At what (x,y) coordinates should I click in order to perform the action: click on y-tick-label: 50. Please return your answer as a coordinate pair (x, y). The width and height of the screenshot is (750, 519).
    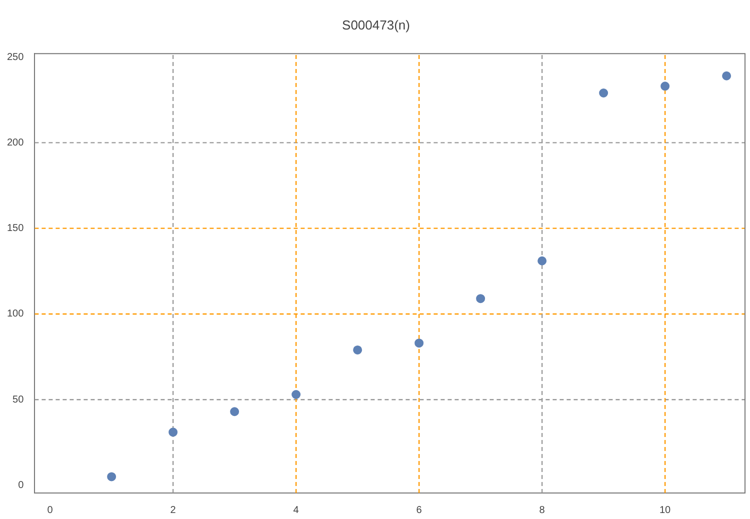
    Looking at the image, I should click on (18, 400).